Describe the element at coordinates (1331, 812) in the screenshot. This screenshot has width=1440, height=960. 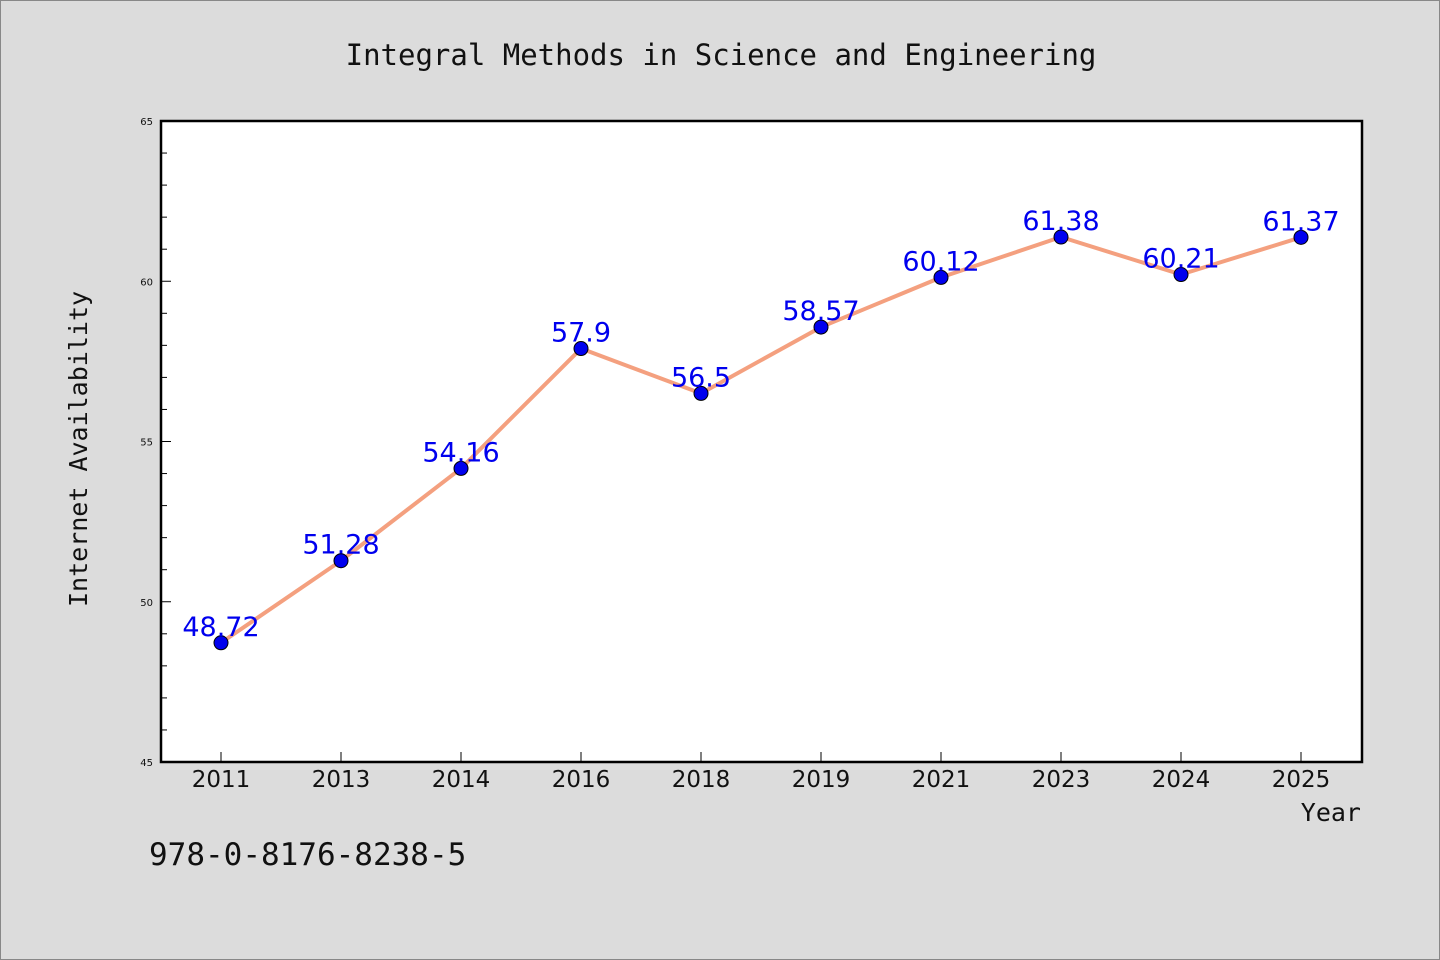
I see `x-axis-label: Year` at that location.